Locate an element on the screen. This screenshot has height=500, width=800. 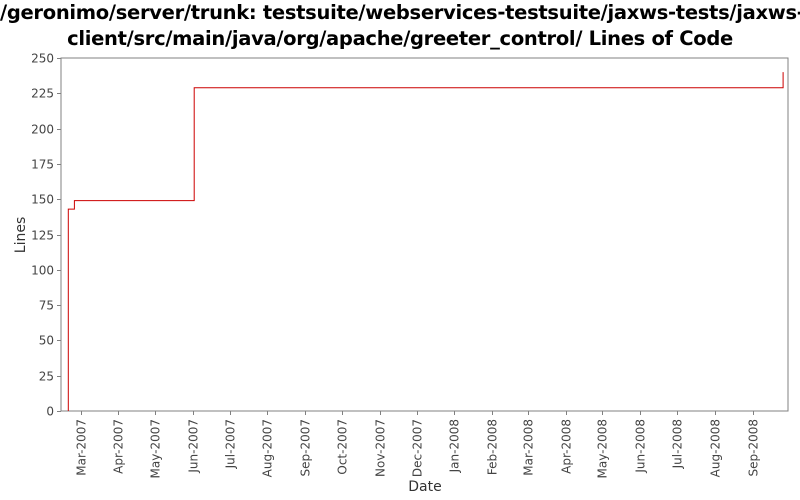
x-tick-label: Sep-2007 is located at coordinates (306, 448).